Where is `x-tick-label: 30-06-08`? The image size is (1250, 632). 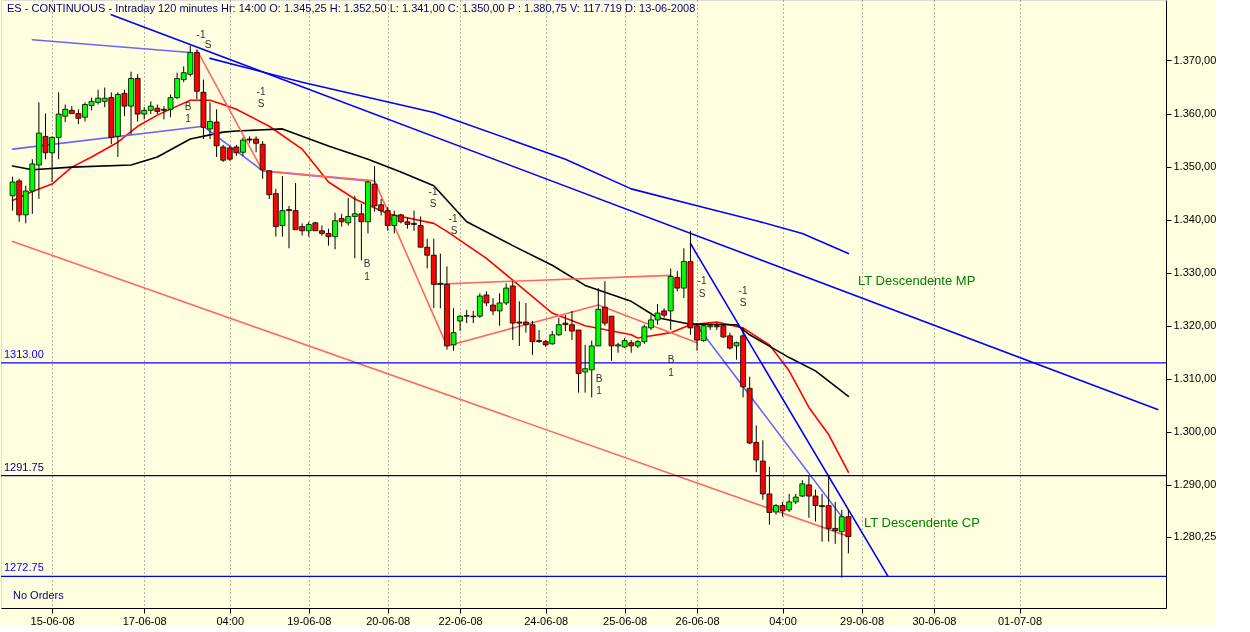 x-tick-label: 30-06-08 is located at coordinates (934, 620).